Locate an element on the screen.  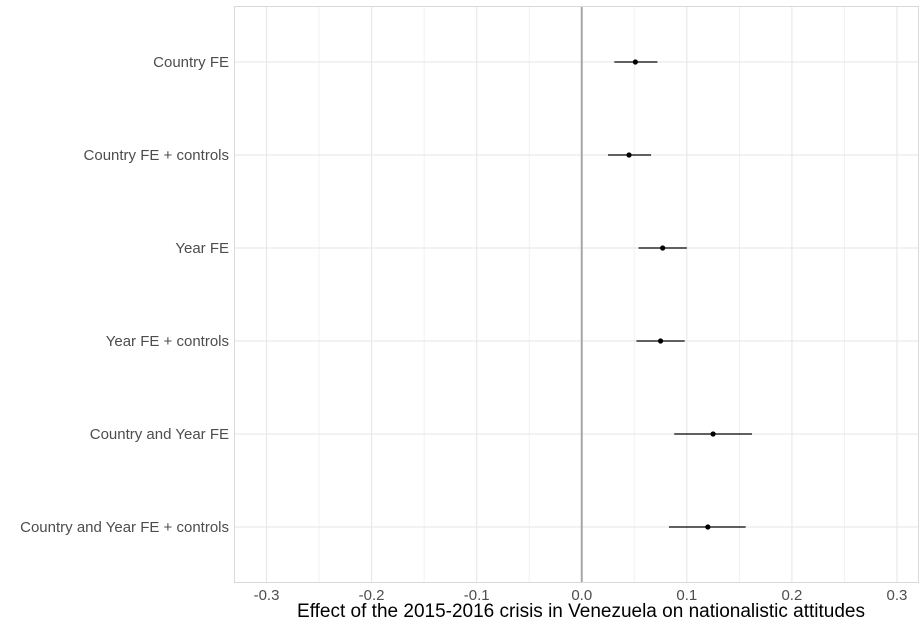
x-tick-label: -0.3 is located at coordinates (267, 595).